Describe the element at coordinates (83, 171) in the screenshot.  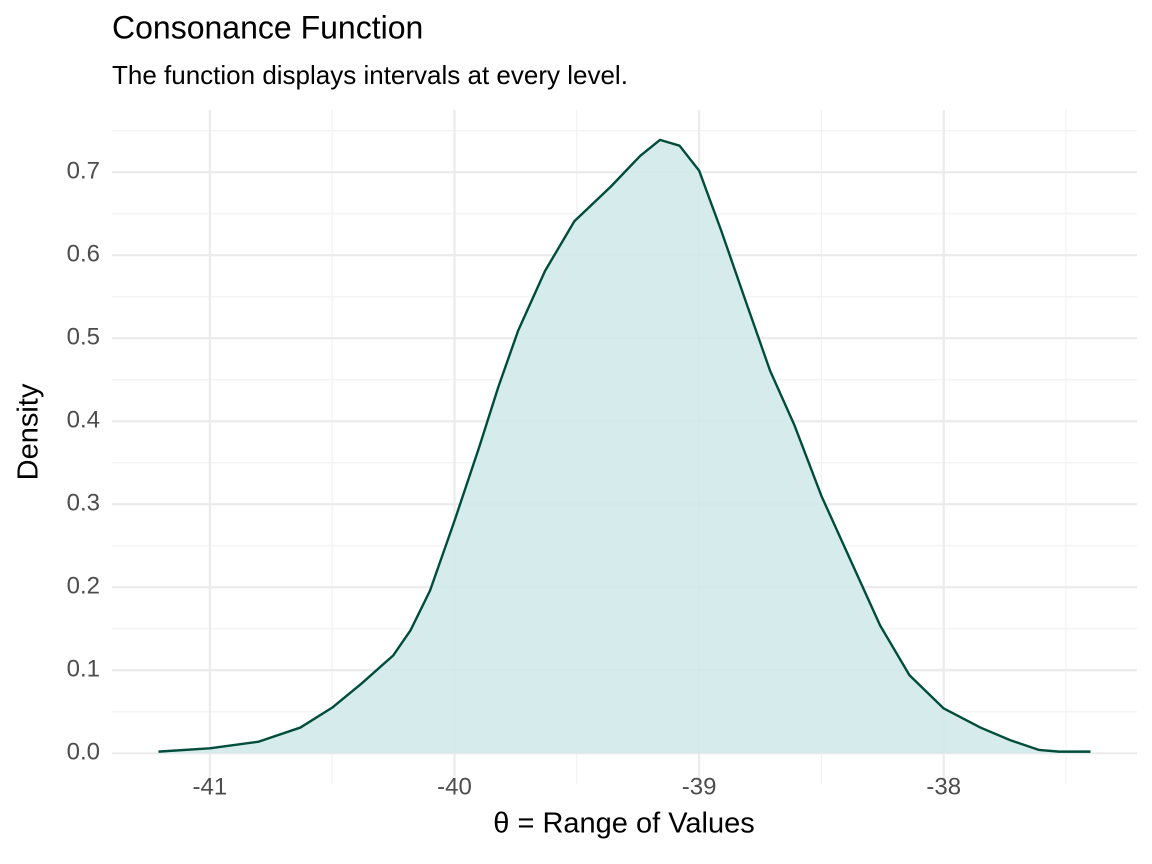
I see `y-tick-label: 0.7` at that location.